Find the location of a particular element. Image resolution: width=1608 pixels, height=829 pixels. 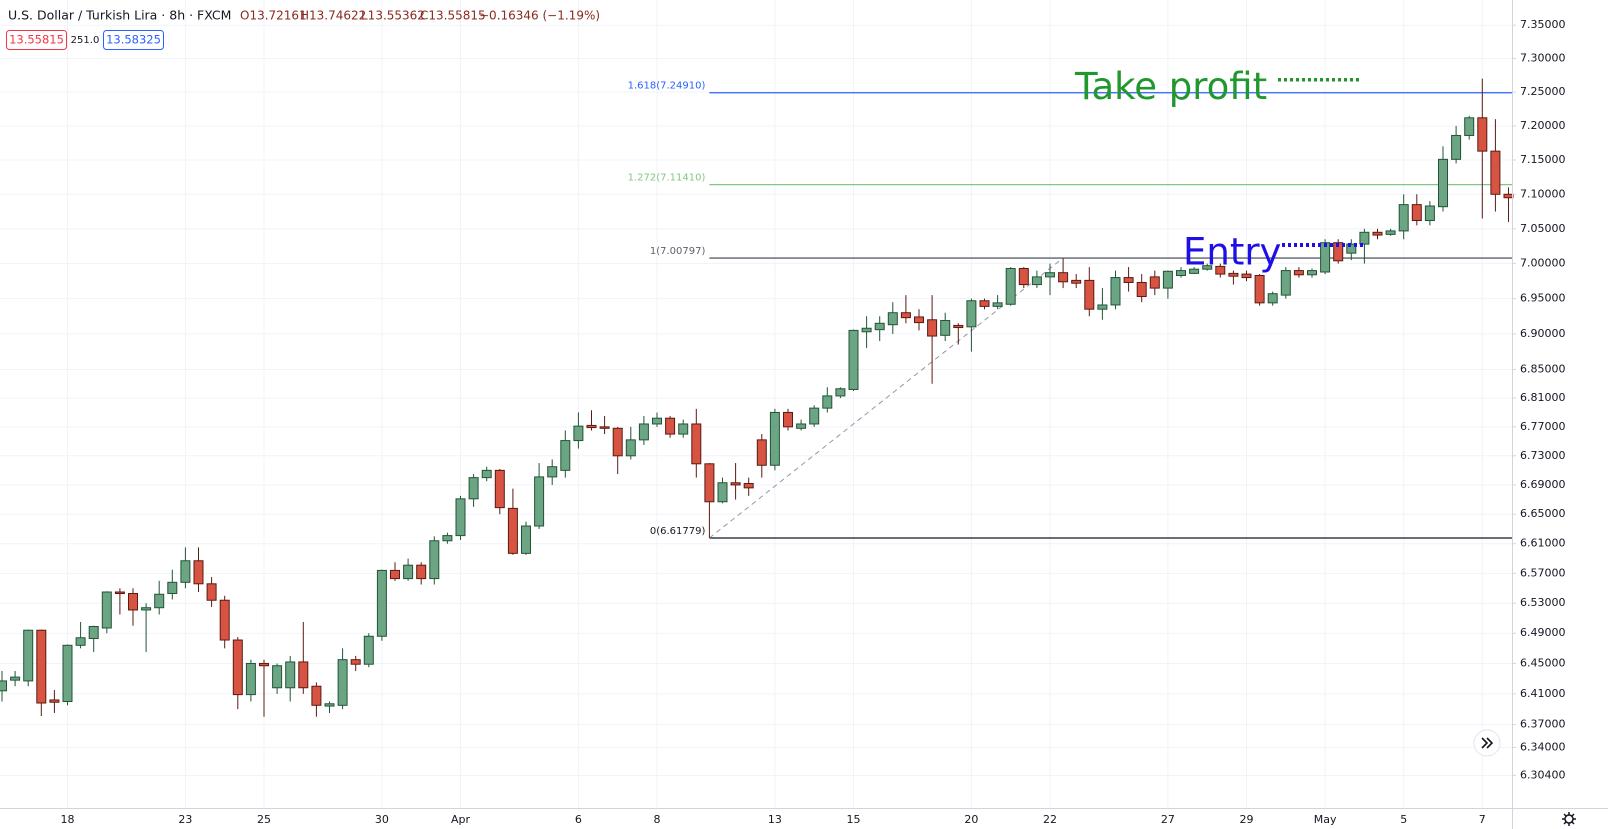

fib-level-label: 1(7.00797) is located at coordinates (678, 251).